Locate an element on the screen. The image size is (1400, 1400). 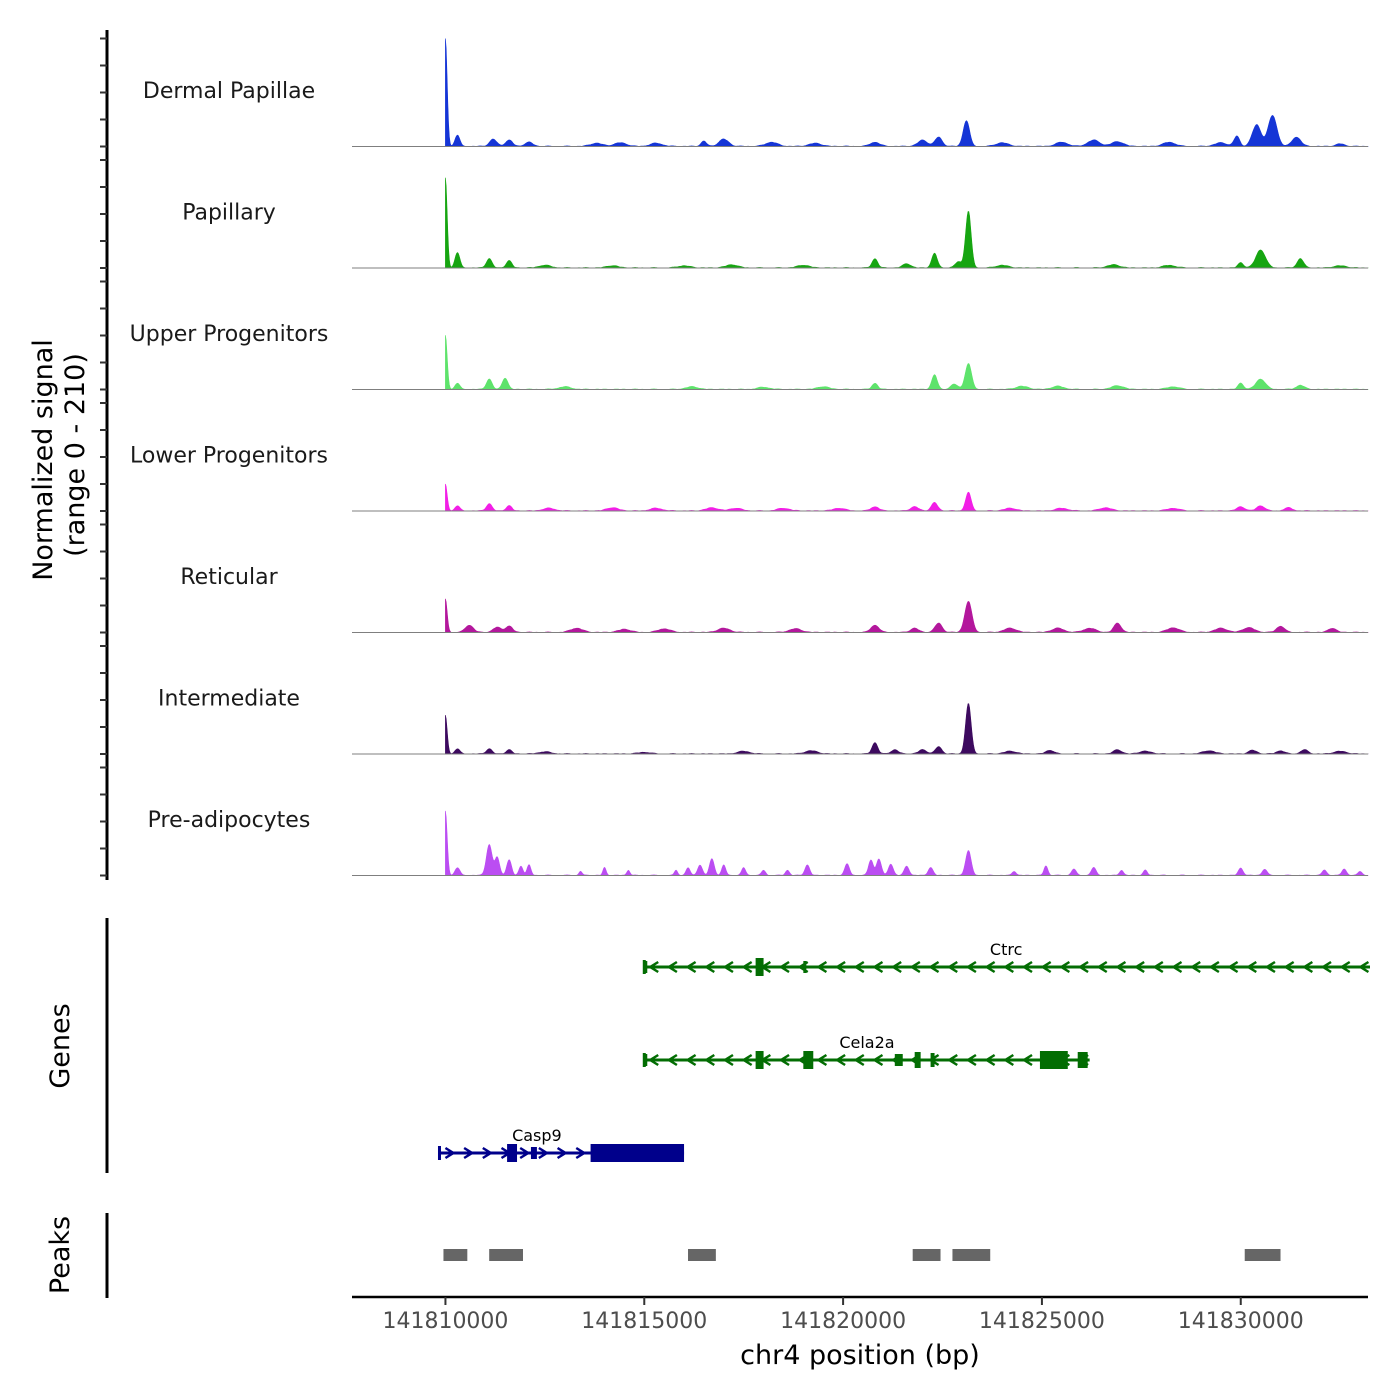
gene-ctrc: Ctrc is located at coordinates (1006, 958).